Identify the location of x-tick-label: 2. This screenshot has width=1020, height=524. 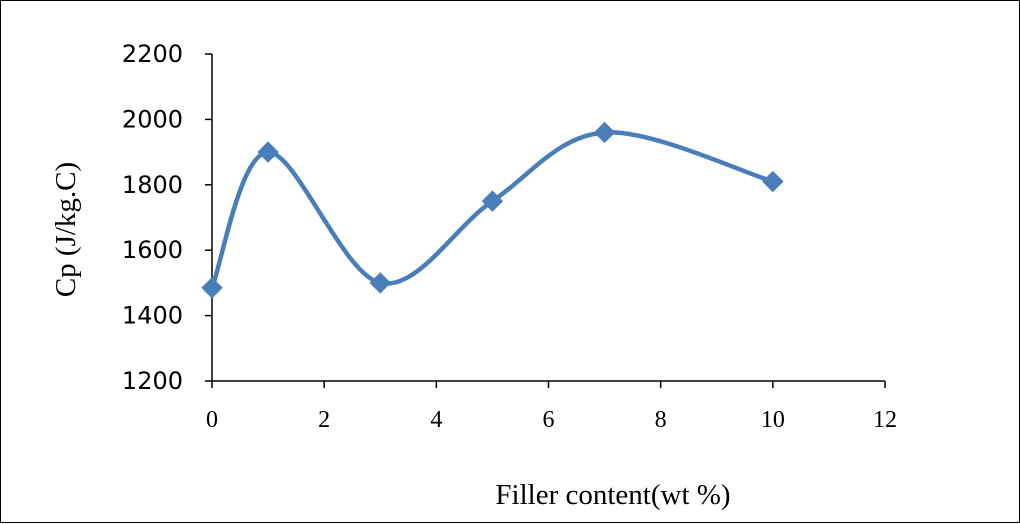
(324, 420).